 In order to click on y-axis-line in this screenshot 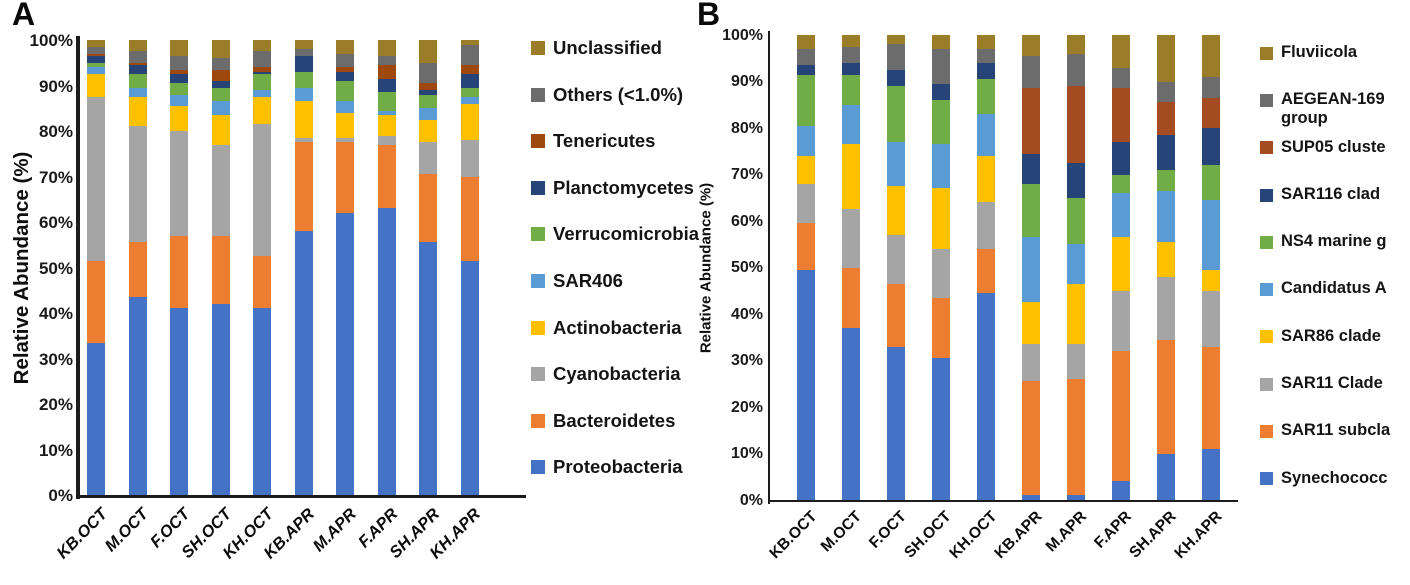, I will do `click(78, 267)`.